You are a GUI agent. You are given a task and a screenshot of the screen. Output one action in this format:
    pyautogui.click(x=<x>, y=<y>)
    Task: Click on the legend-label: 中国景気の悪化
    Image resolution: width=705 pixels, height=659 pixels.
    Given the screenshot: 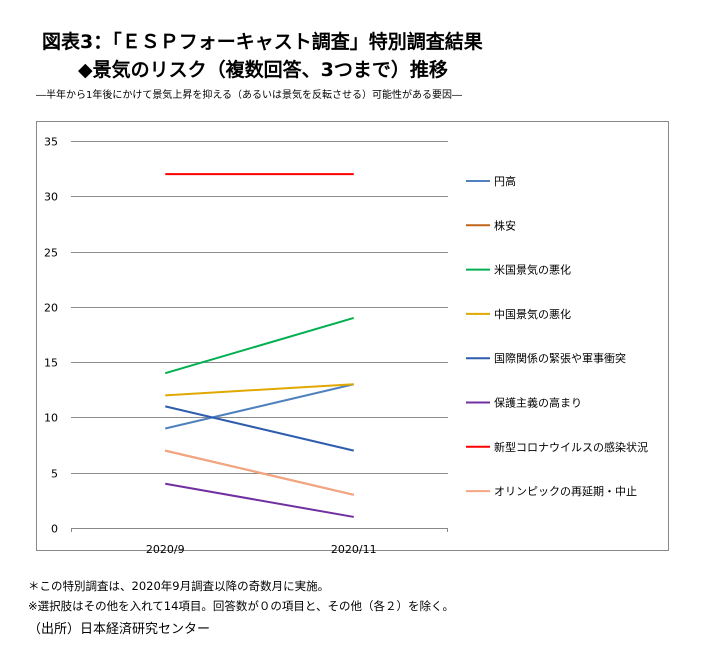 What is the action you would take?
    pyautogui.click(x=532, y=314)
    